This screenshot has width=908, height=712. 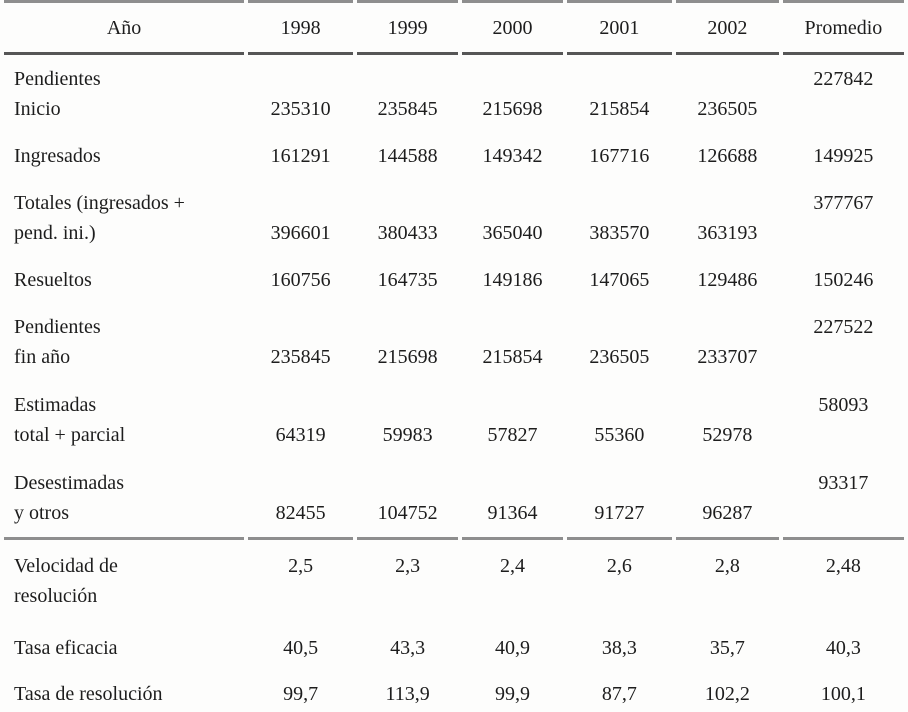 What do you see at coordinates (727, 691) in the screenshot?
I see `cell-value: 102,2` at bounding box center [727, 691].